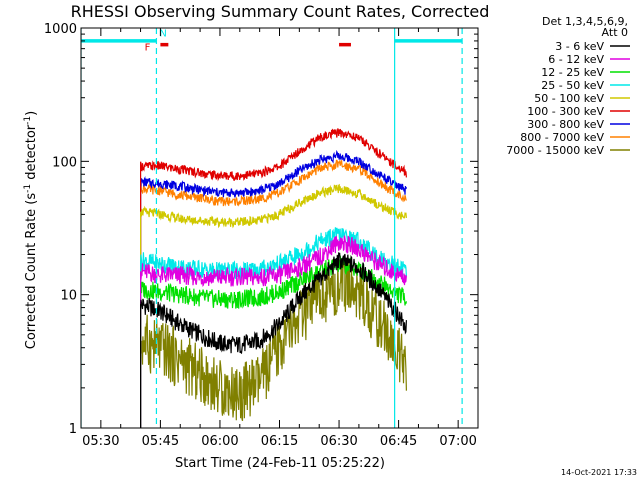 The image size is (640, 480). Describe the element at coordinates (576, 59) in the screenshot. I see `legend-label-1: 6 - 12 keV` at that location.